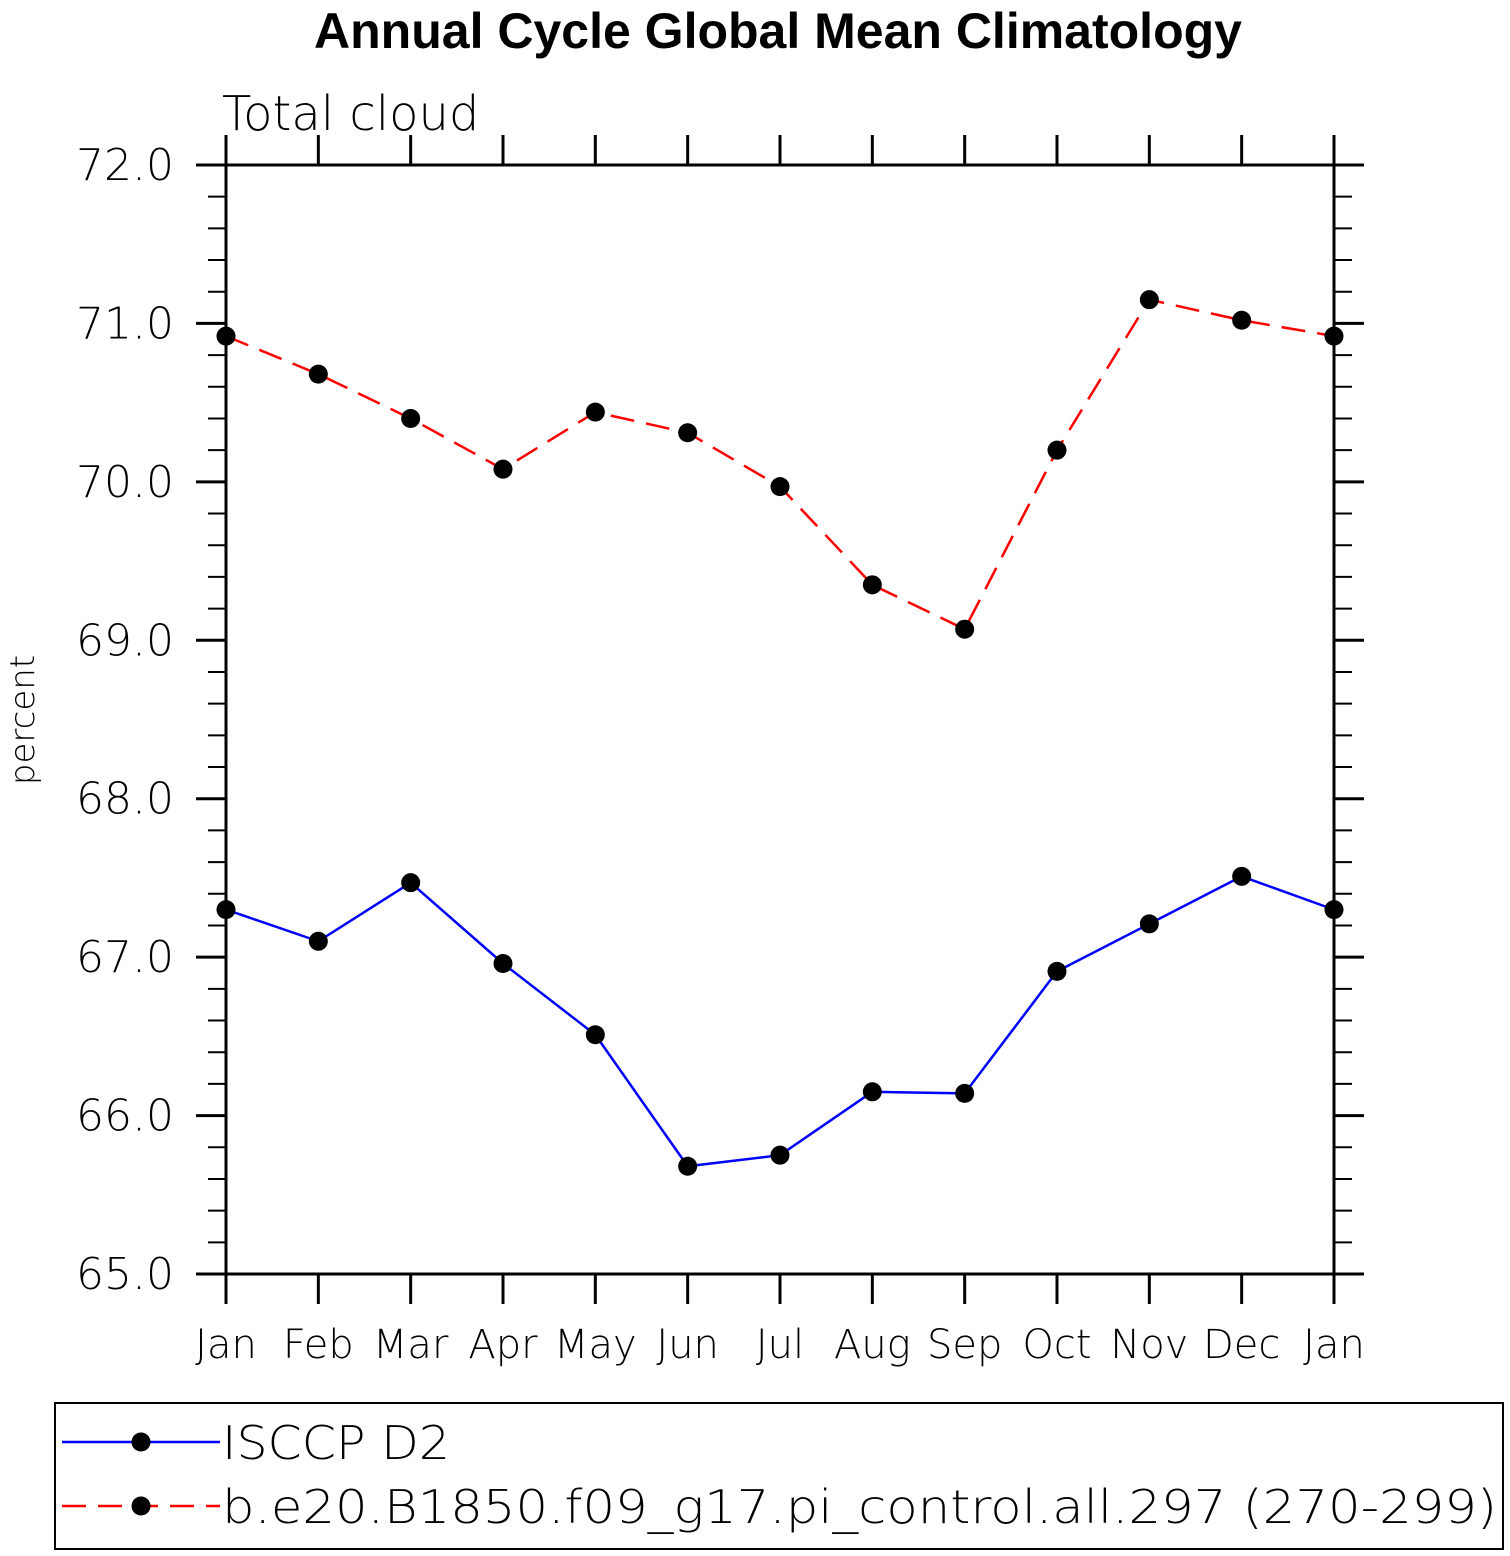 The image size is (1510, 1556). What do you see at coordinates (23, 720) in the screenshot?
I see `y-axis-label: percent` at bounding box center [23, 720].